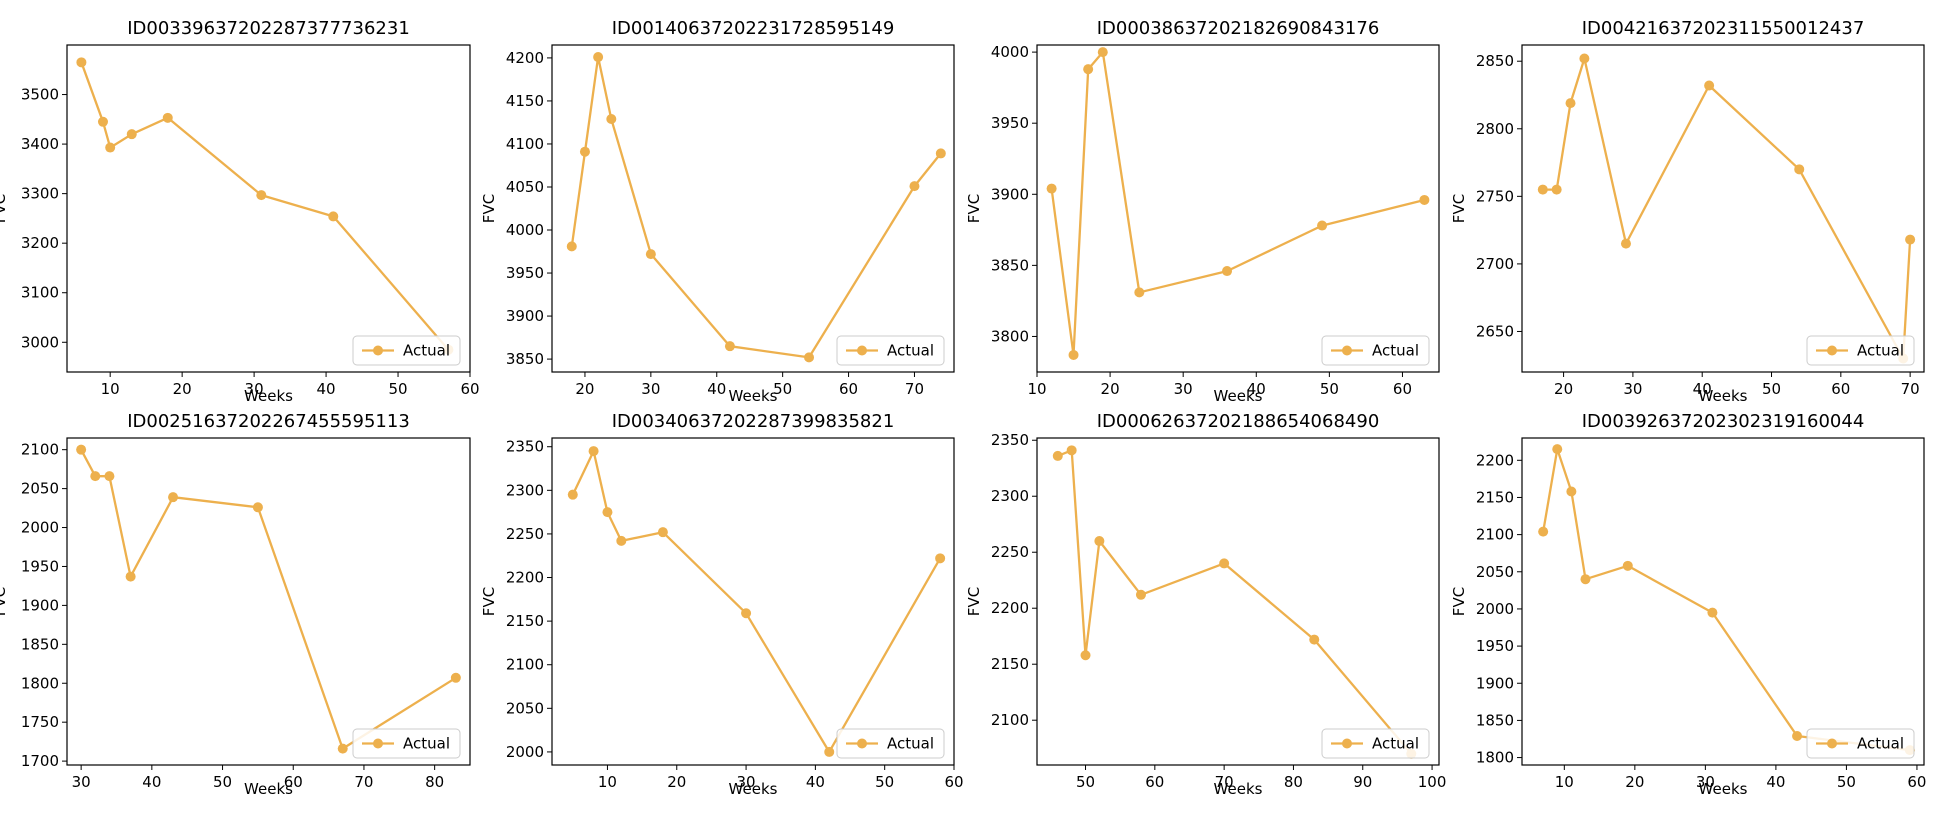 This screenshot has height=826, width=1944. What do you see at coordinates (525, 708) in the screenshot?
I see `y-tick-label: 2050` at bounding box center [525, 708].